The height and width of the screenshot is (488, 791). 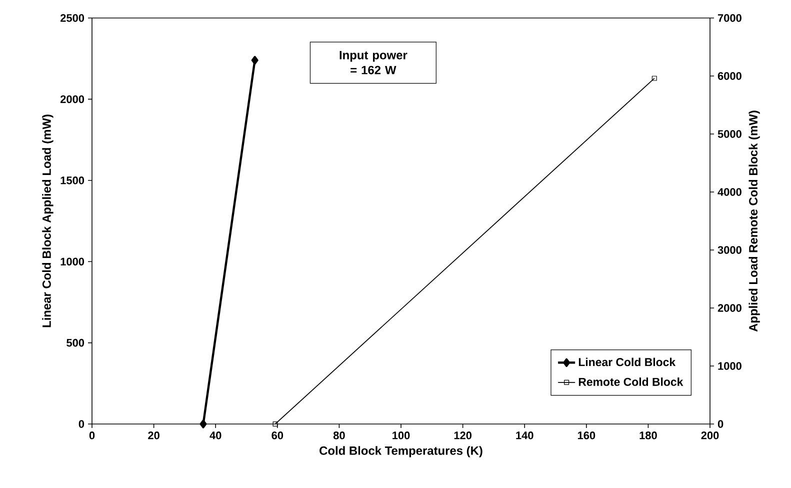 What do you see at coordinates (730, 76) in the screenshot?
I see `y2-tick-label: 6000` at bounding box center [730, 76].